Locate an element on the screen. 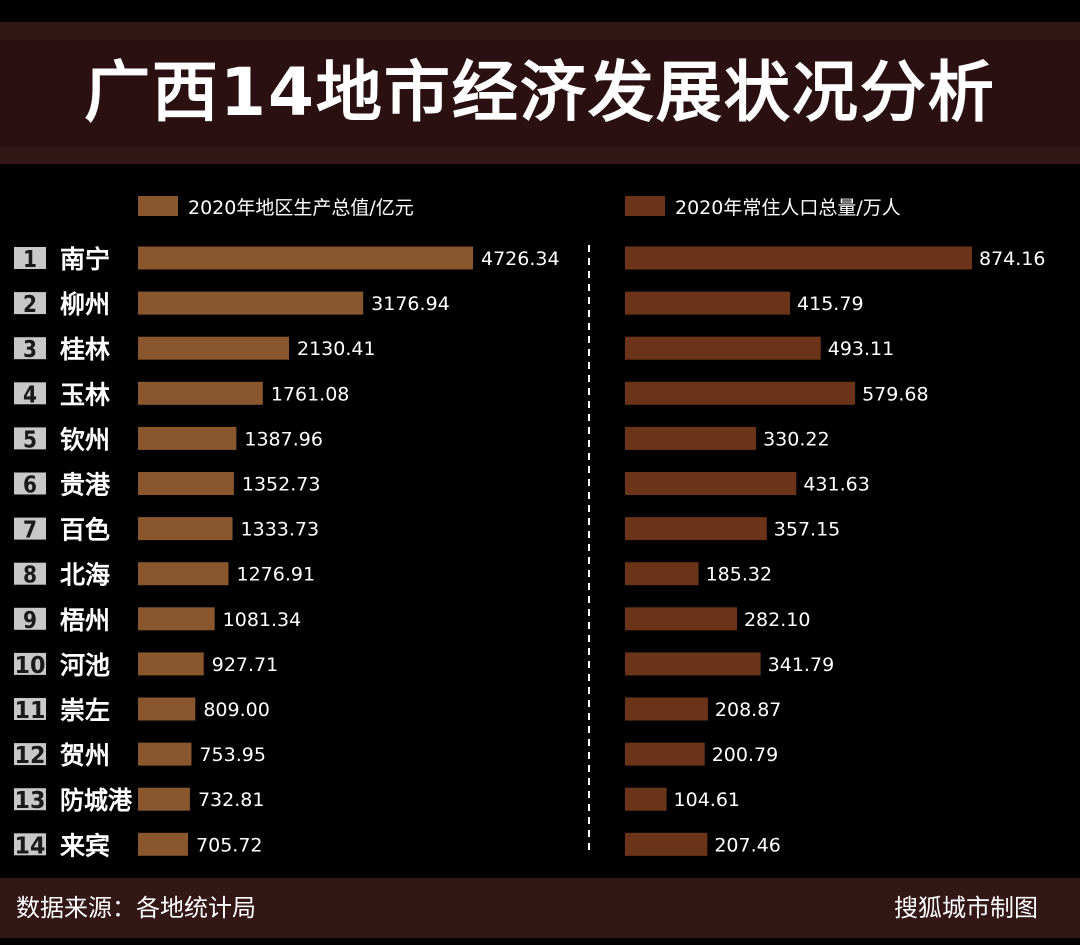 This screenshot has height=945, width=1080. gdp-value-label: 1761.08 is located at coordinates (310, 394).